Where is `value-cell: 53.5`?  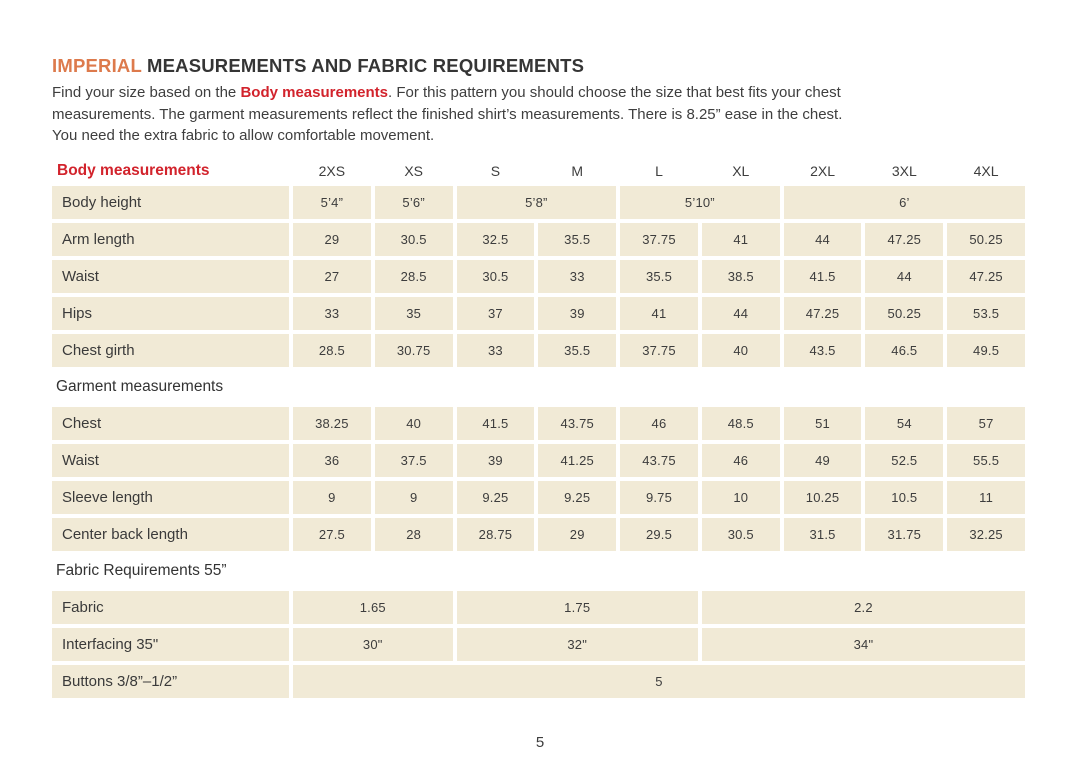
value-cell: 53.5 is located at coordinates (986, 313).